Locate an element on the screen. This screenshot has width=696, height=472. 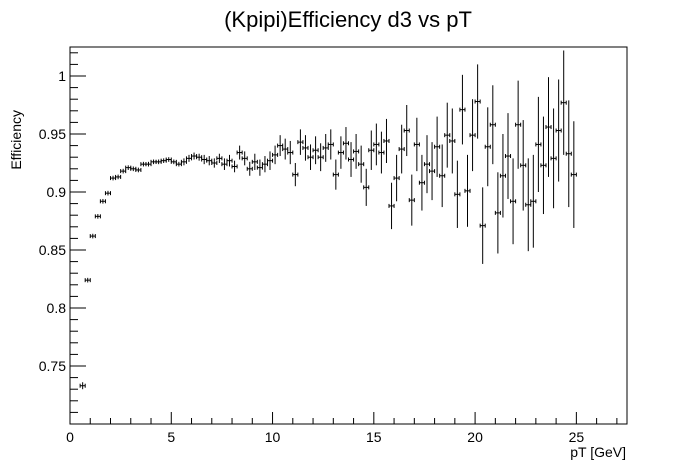
y-tick-label: 1 is located at coordinates (62, 76).